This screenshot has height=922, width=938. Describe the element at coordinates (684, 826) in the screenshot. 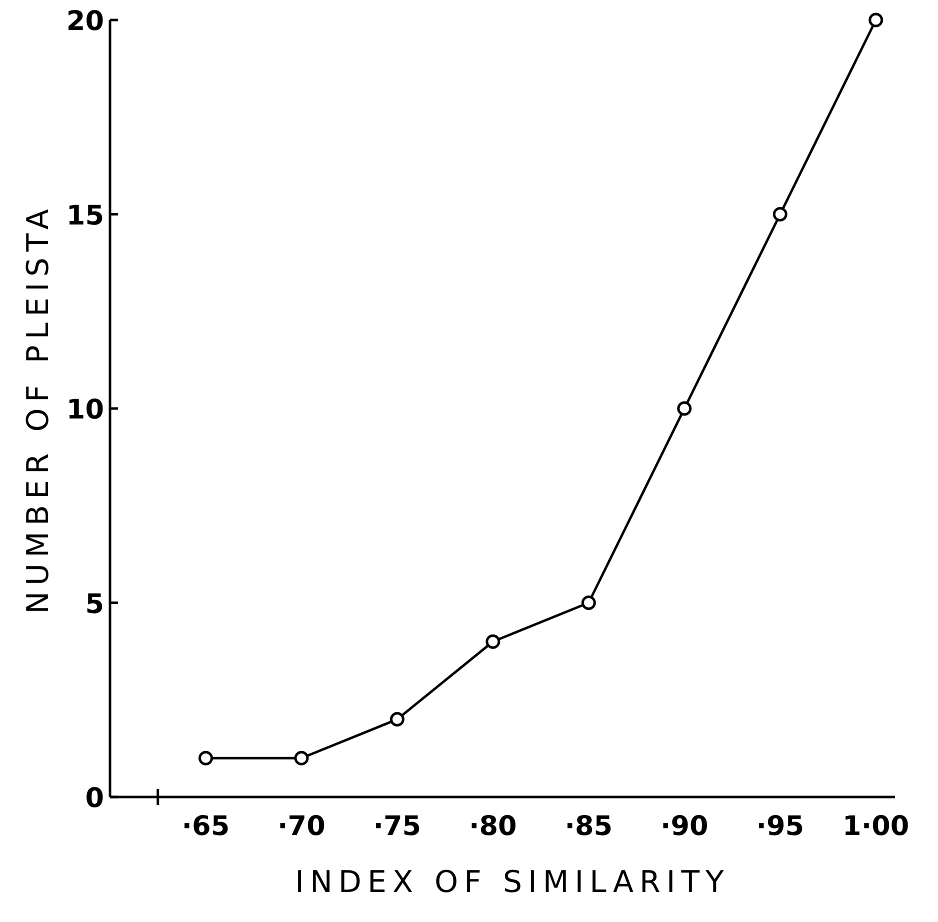

I see `x-tick-label: ·90` at that location.